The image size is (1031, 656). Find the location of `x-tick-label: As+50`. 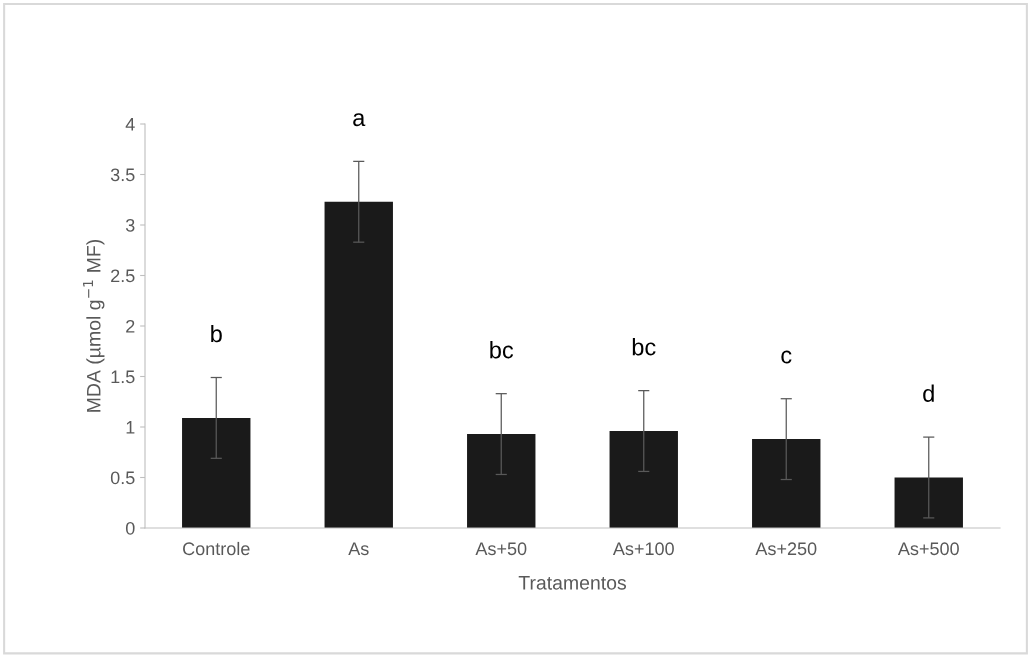

x-tick-label: As+50 is located at coordinates (501, 549).